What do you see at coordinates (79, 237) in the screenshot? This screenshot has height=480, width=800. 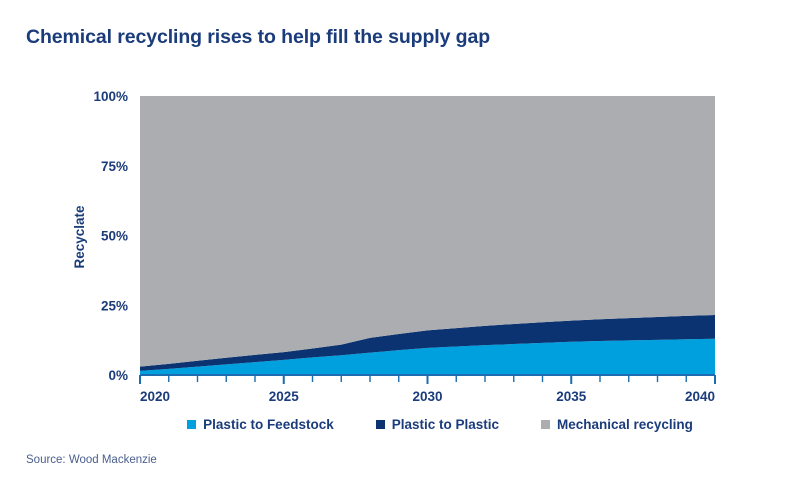 I see `y-axis-title: Recyclate` at bounding box center [79, 237].